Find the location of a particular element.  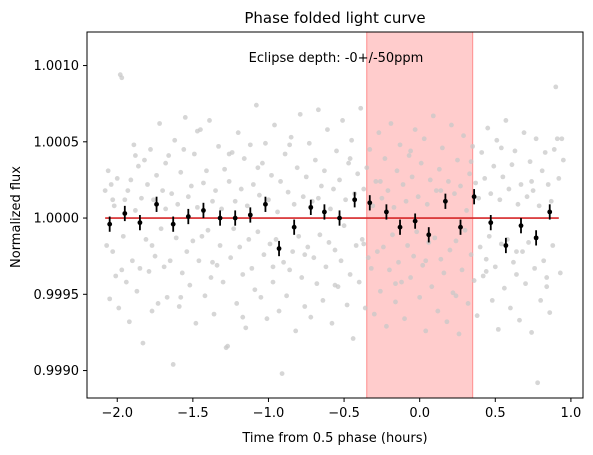

y-tick-label: 0.9995 is located at coordinates (57, 295).